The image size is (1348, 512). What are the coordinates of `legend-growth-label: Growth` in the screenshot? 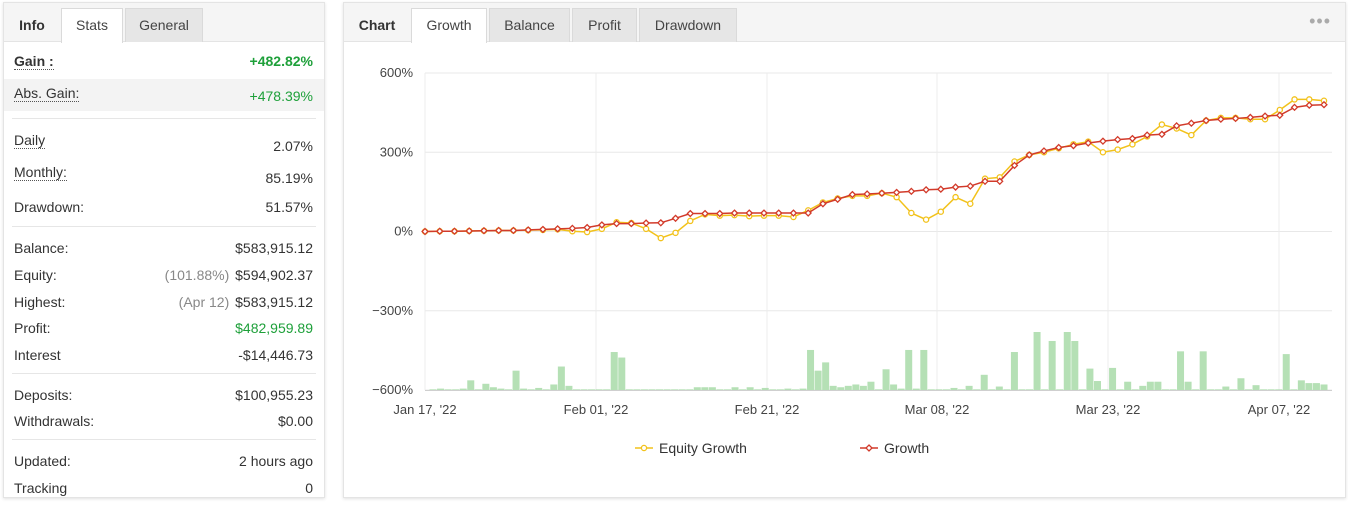 It's located at (906, 448).